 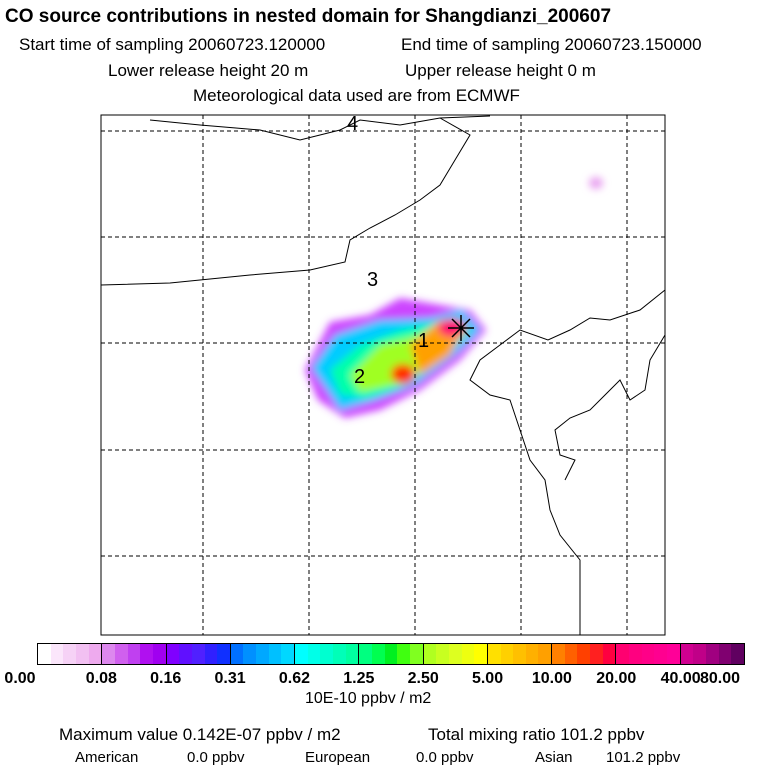 I want to click on colorbar-tick: 0.62, so click(x=294, y=678).